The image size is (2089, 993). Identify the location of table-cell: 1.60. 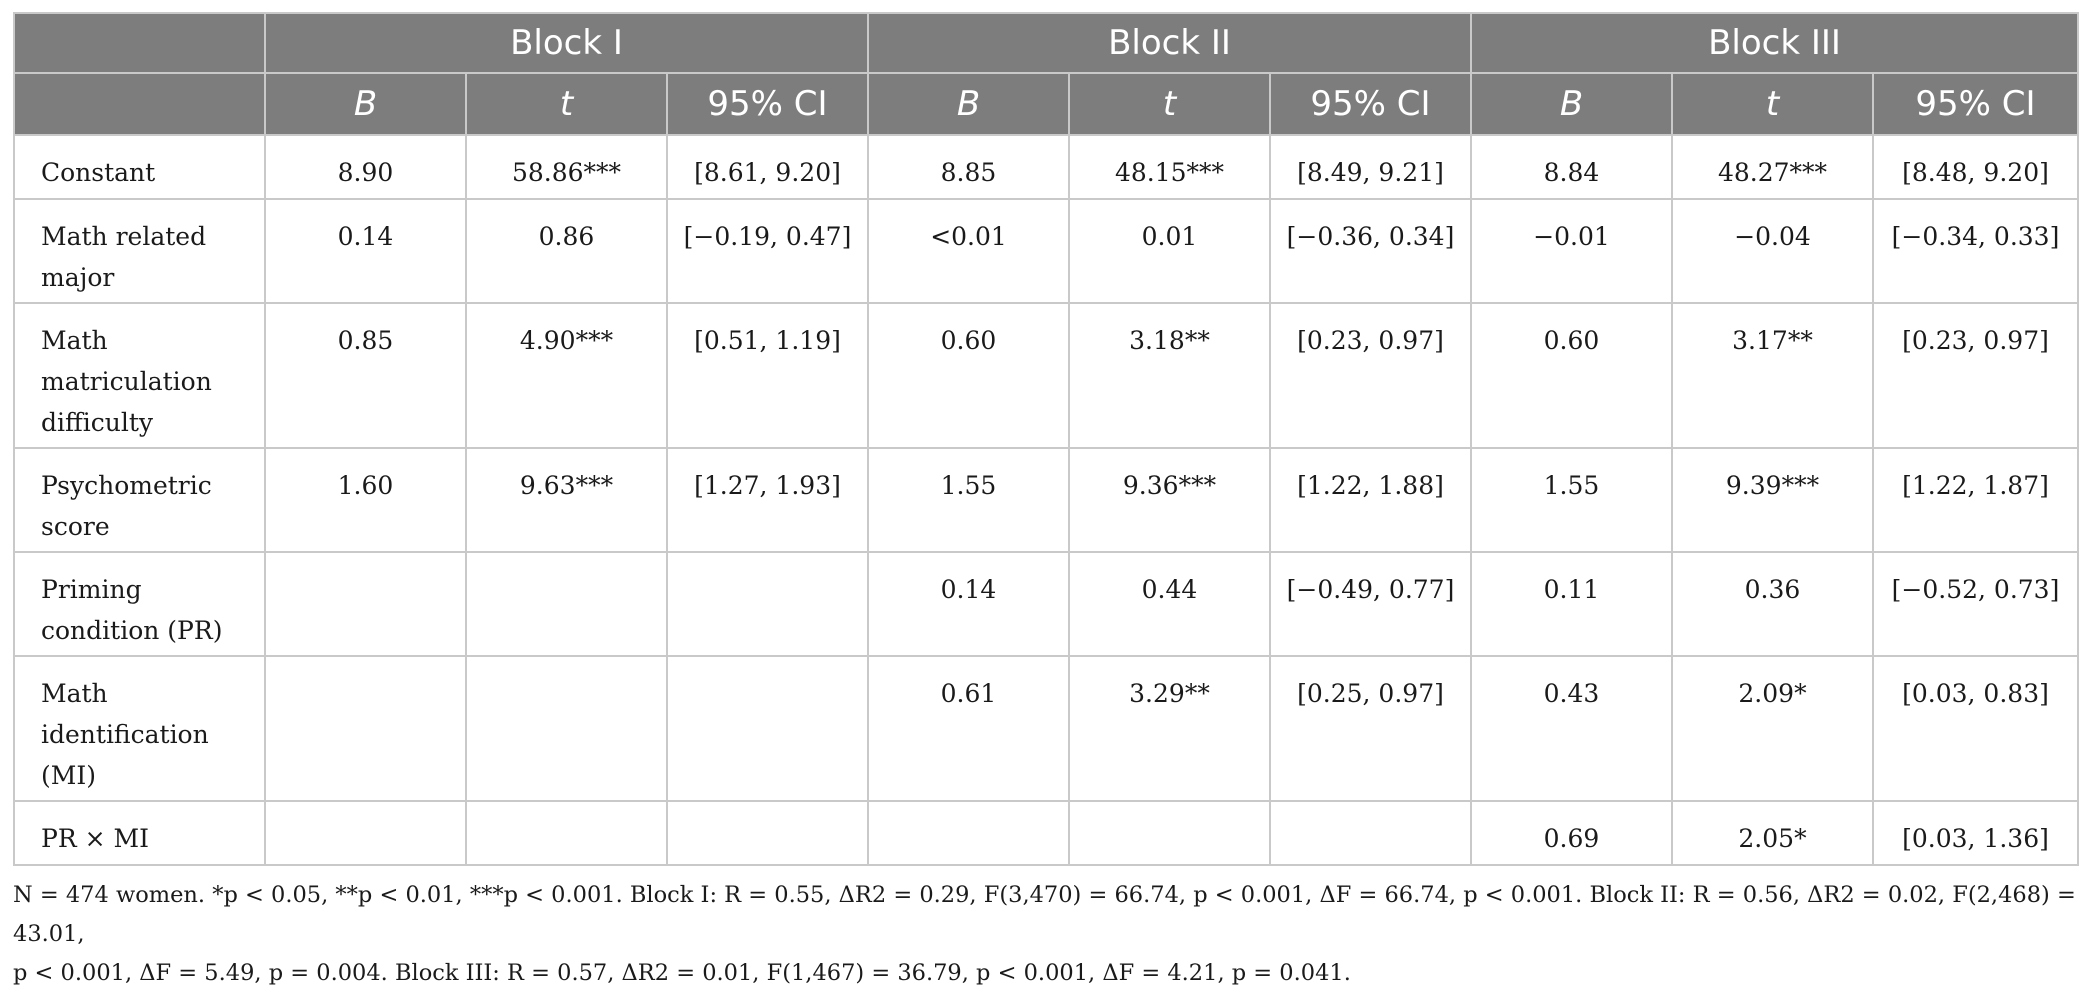
(365, 500).